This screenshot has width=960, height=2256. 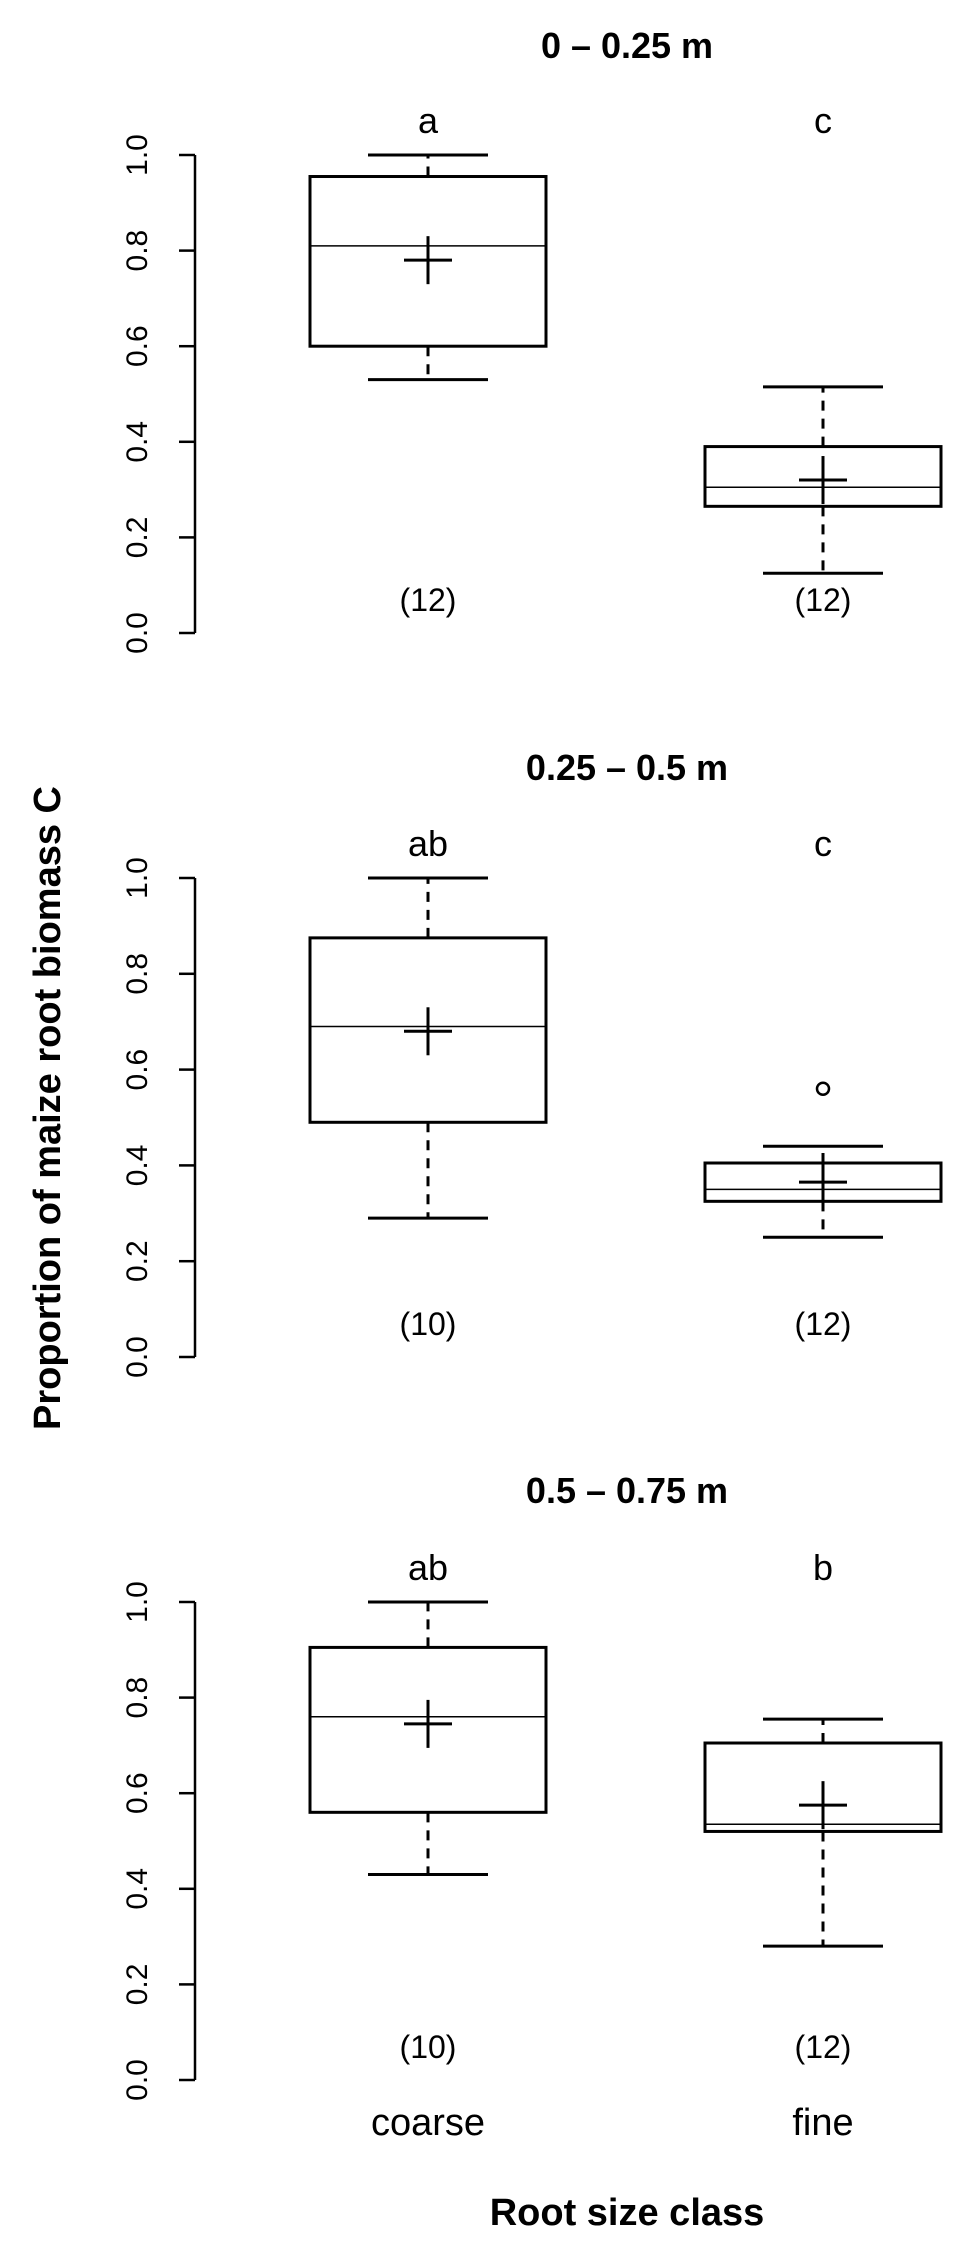 What do you see at coordinates (627, 1490) in the screenshot?
I see `panel-title: 0.5 – 0.75 m` at bounding box center [627, 1490].